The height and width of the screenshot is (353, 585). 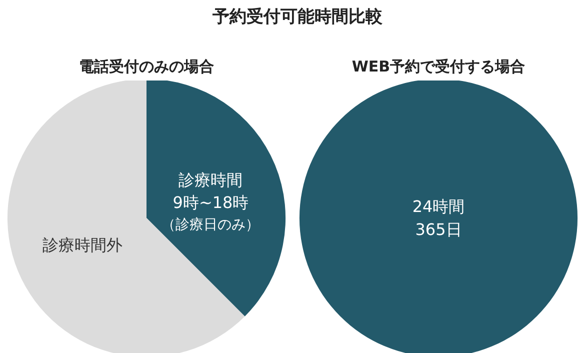 I want to click on text: （診療日のみ）, so click(x=211, y=224).